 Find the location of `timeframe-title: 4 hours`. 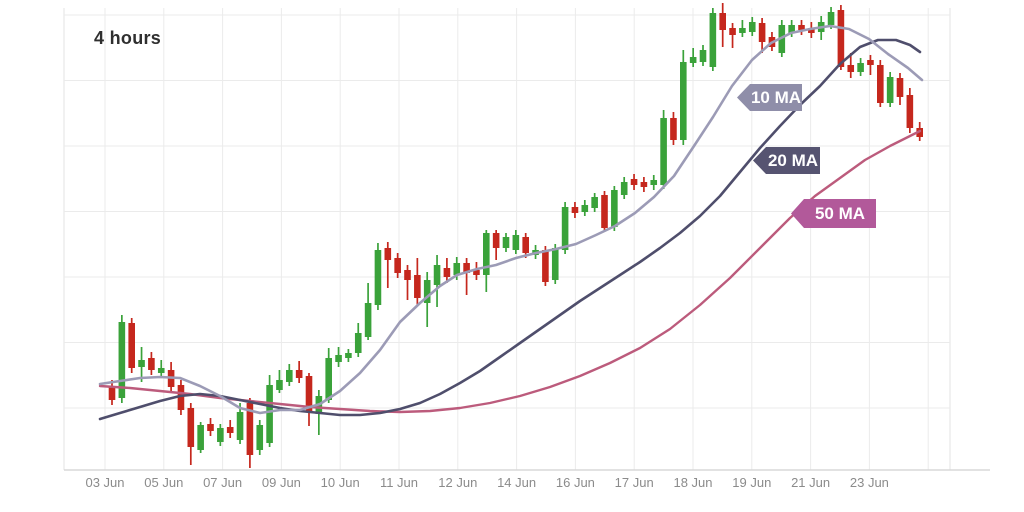

timeframe-title: 4 hours is located at coordinates (128, 38).